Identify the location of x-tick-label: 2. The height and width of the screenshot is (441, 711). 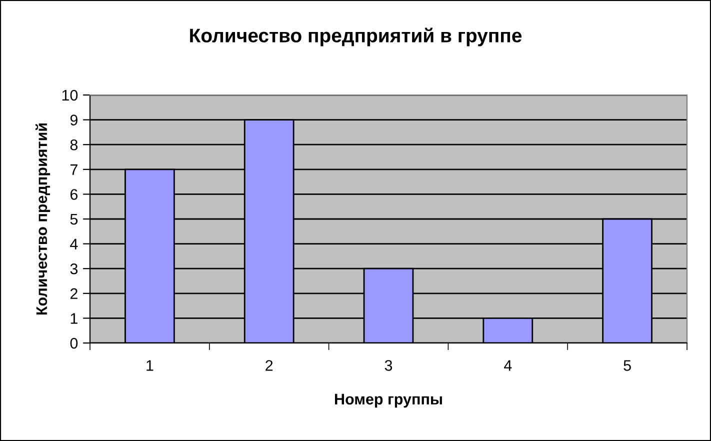
(269, 365).